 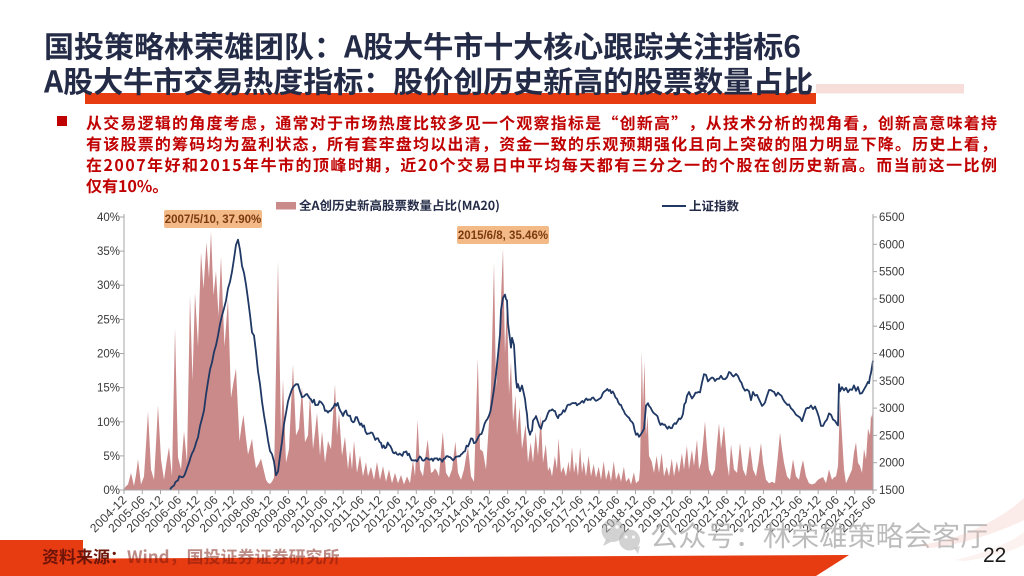 I want to click on svg-text: 25%, so click(x=108, y=320).